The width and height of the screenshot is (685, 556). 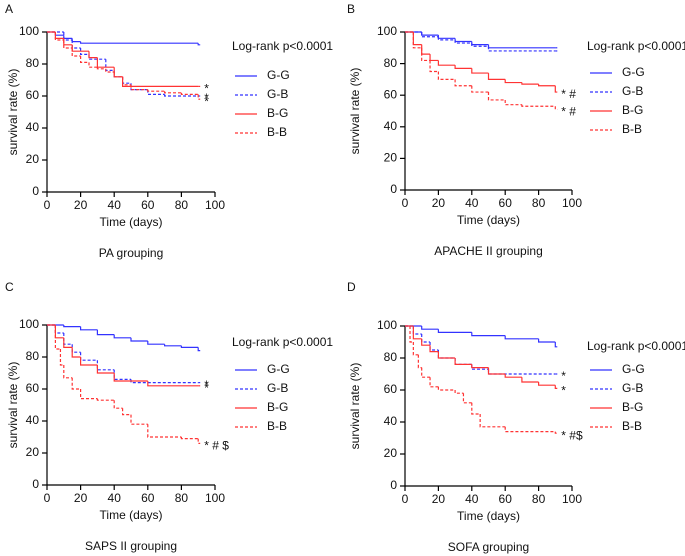 I want to click on panel-label: A, so click(x=9, y=9).